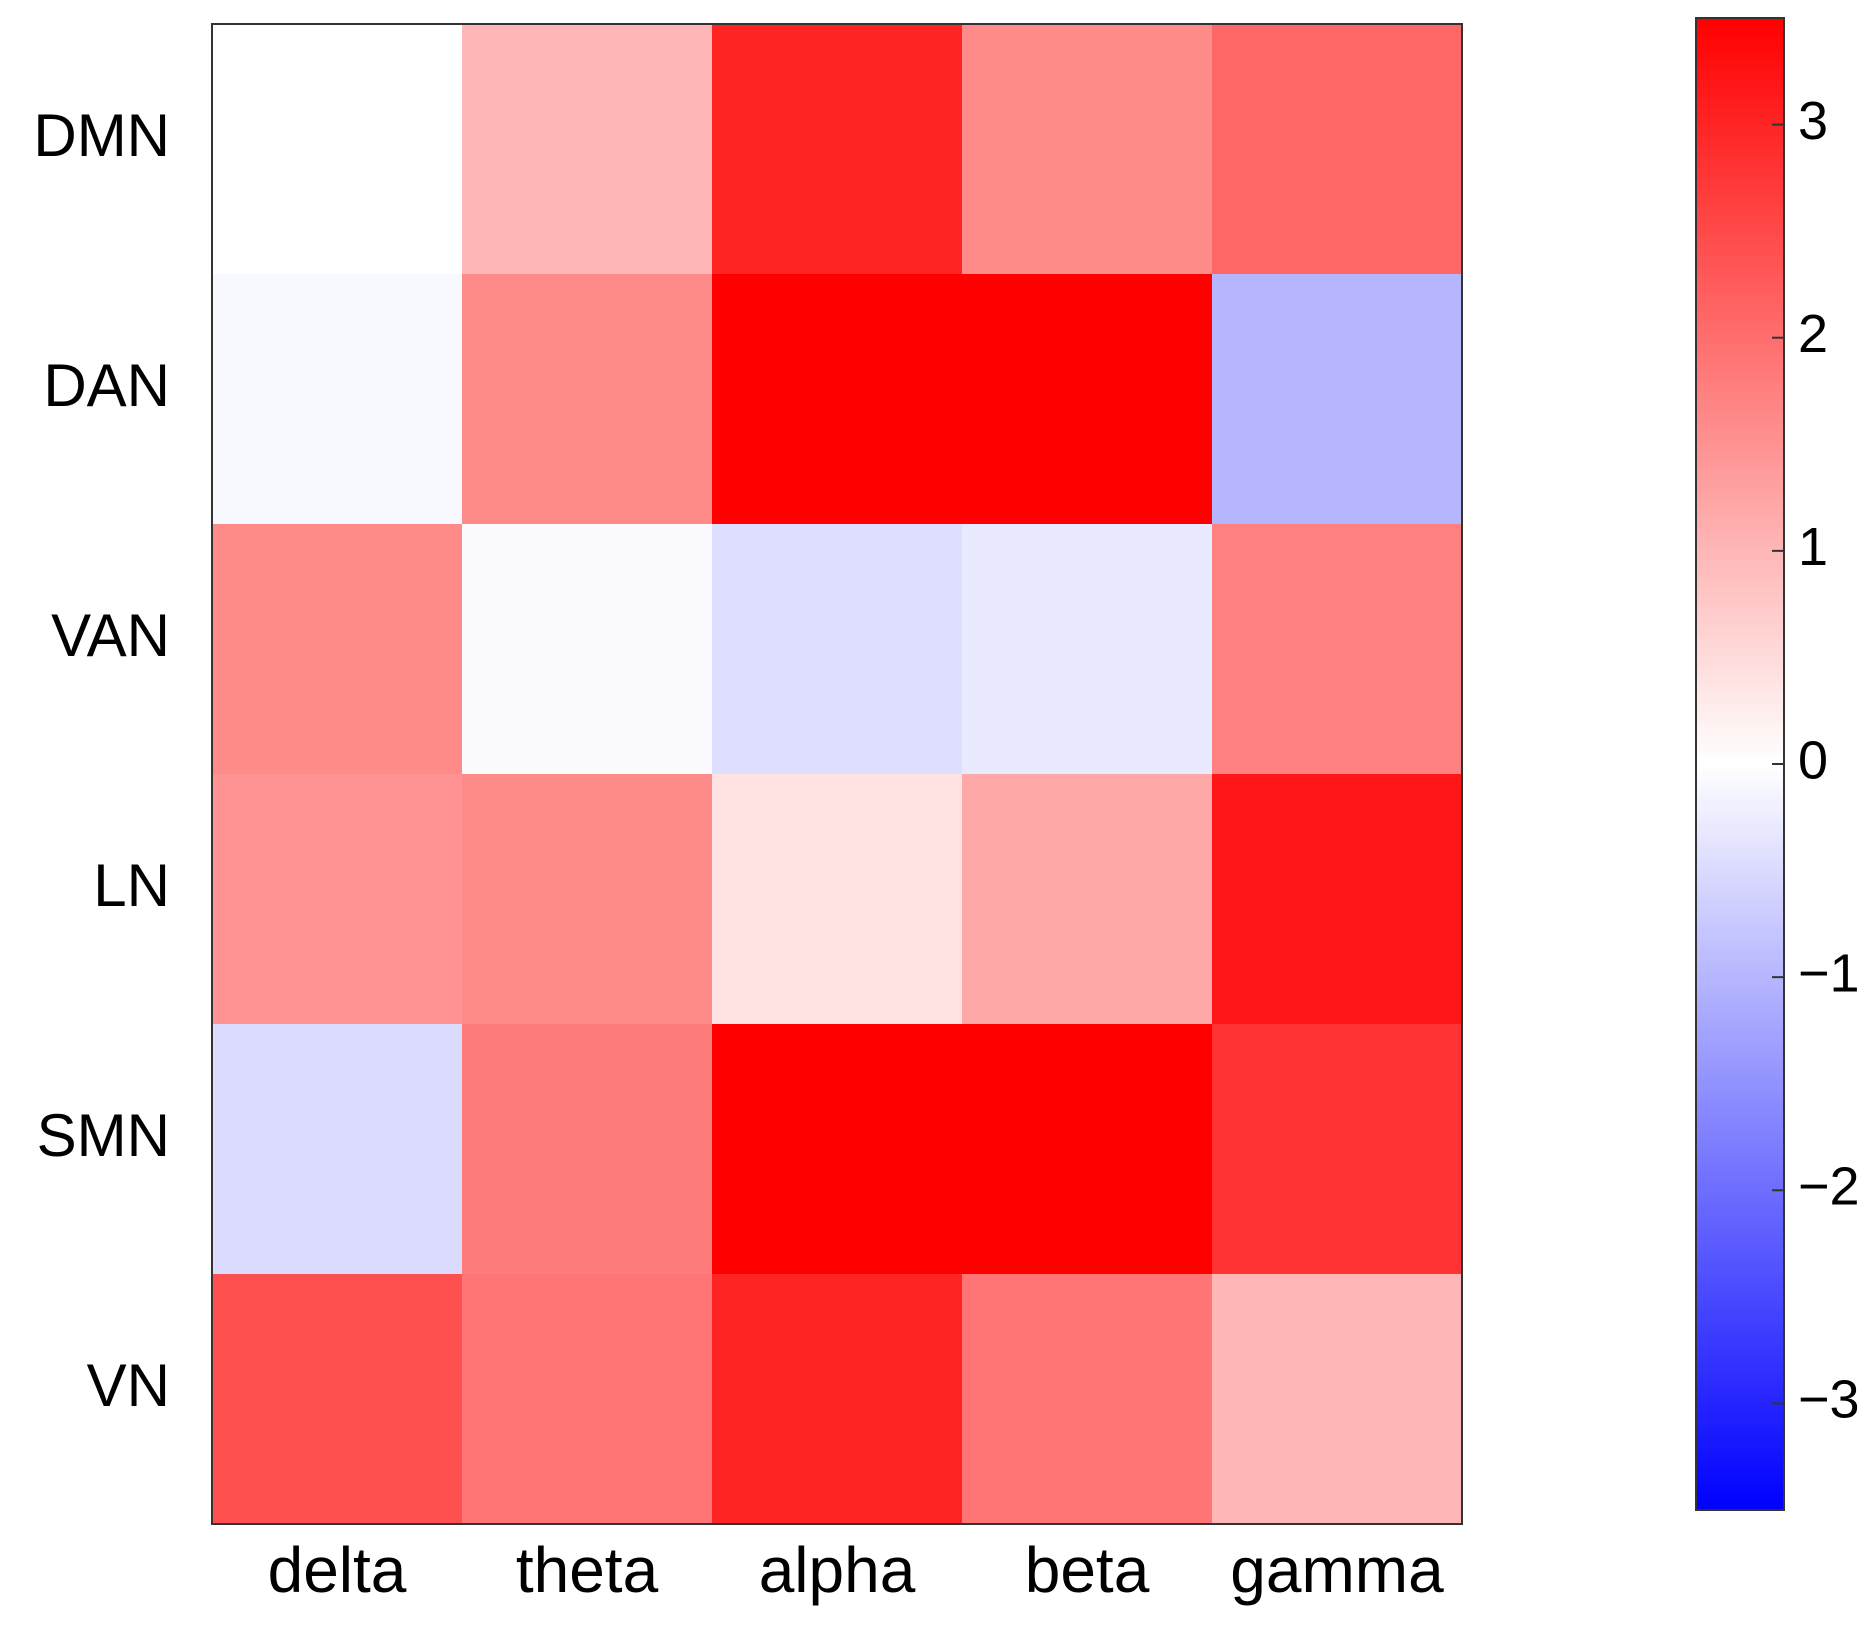 The height and width of the screenshot is (1633, 1874). Describe the element at coordinates (1829, 1400) in the screenshot. I see `colorbar-tick-label: −3` at that location.